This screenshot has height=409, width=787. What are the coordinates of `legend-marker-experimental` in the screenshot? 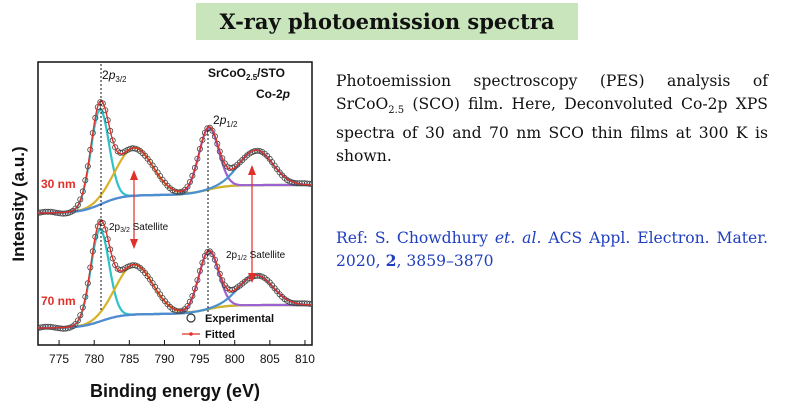 It's located at (191, 318).